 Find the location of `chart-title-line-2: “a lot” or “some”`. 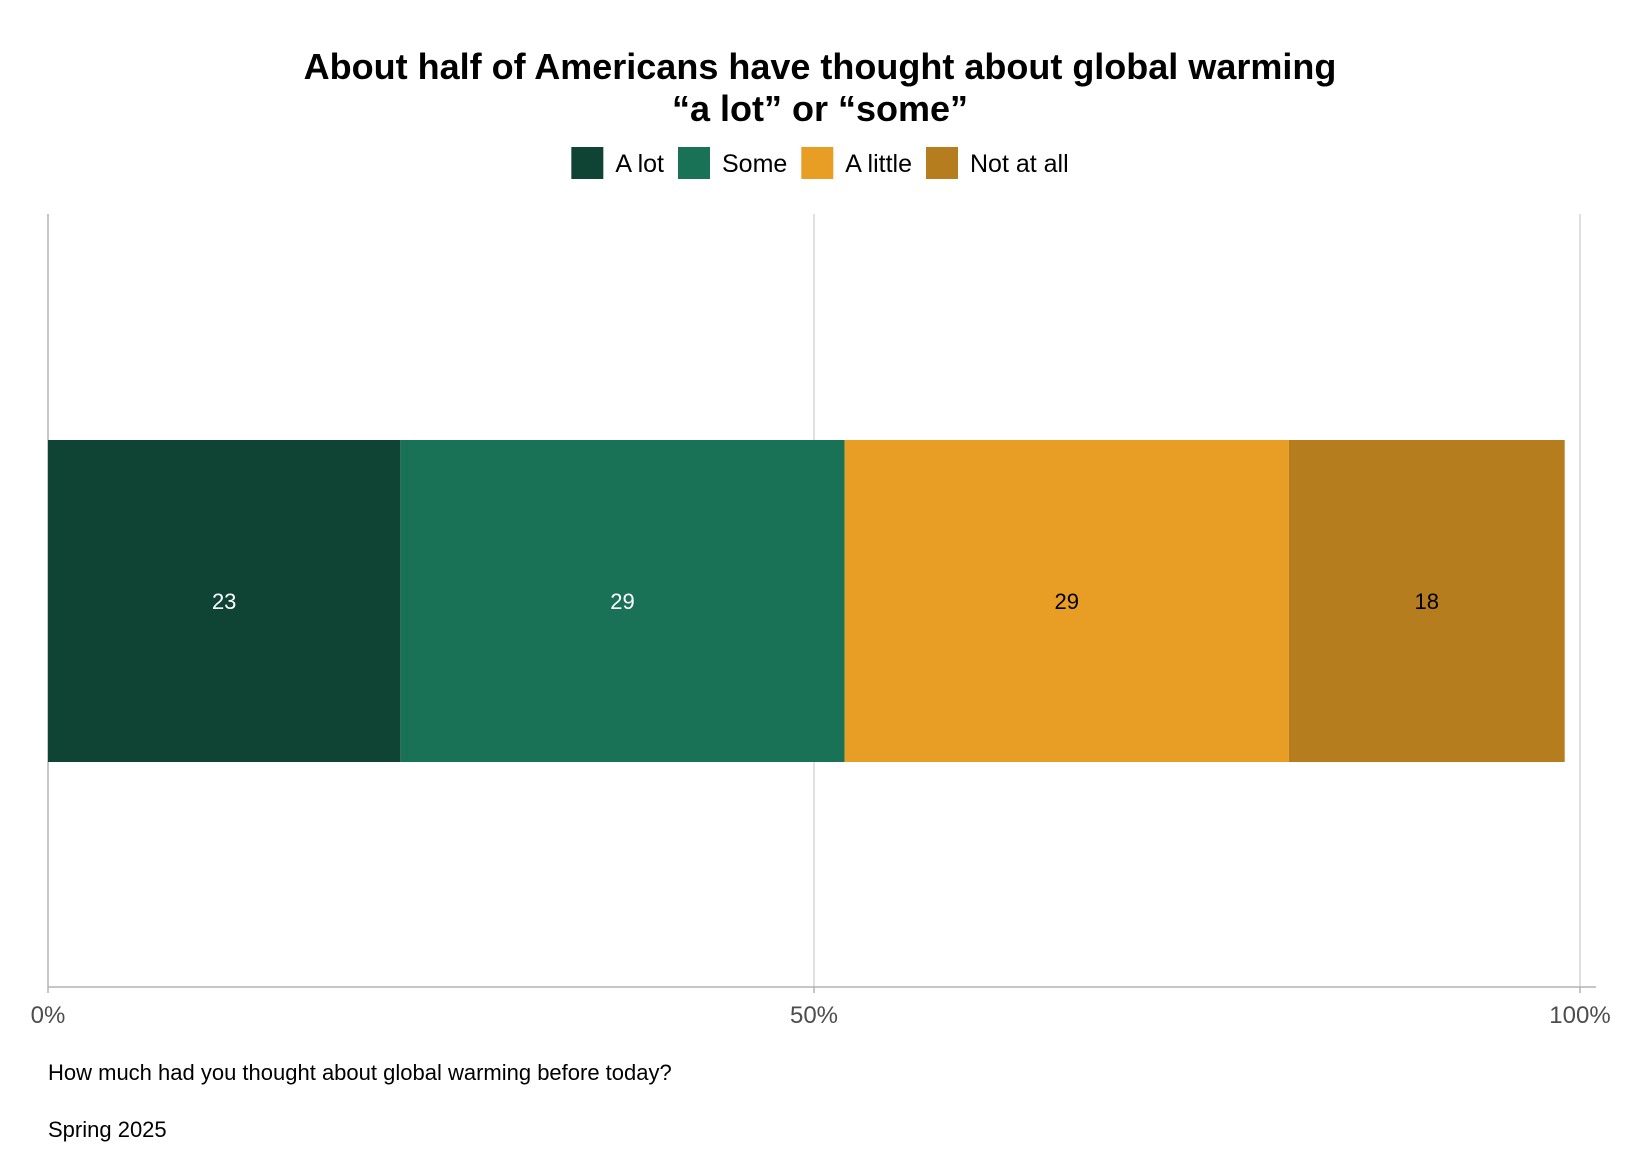

chart-title-line-2: “a lot” or “some” is located at coordinates (820, 108).